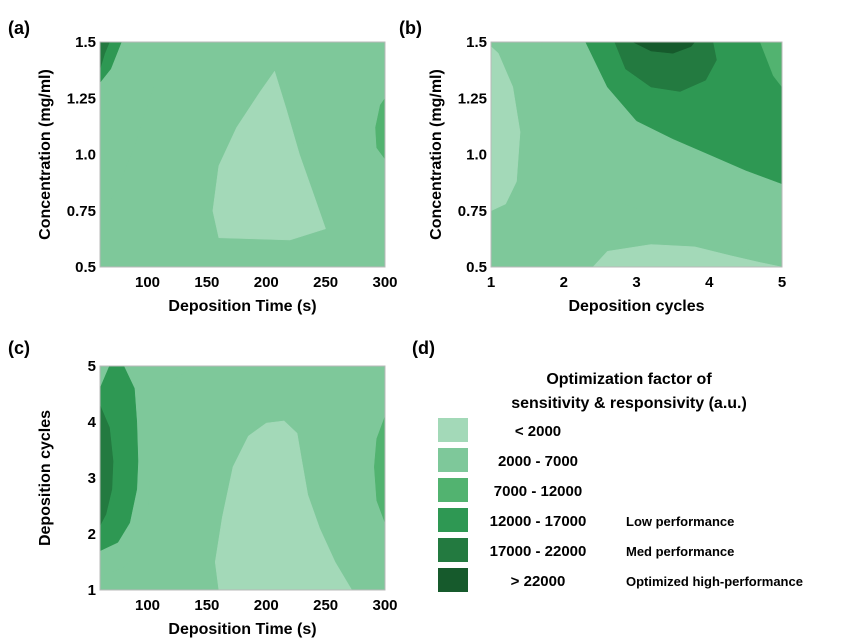 This screenshot has height=640, width=844. Describe the element at coordinates (85, 267) in the screenshot. I see `y-tick-label-a-0: 0.5` at that location.